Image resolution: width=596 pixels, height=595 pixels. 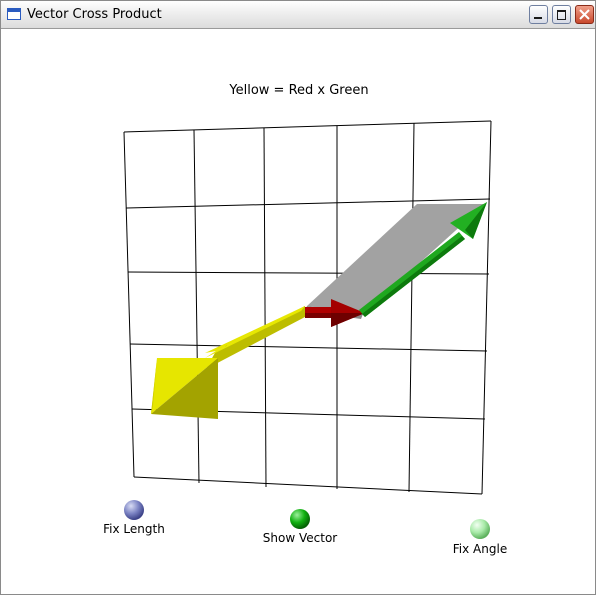 What do you see at coordinates (300, 538) in the screenshot?
I see `show-vector-label: Show Vector` at bounding box center [300, 538].